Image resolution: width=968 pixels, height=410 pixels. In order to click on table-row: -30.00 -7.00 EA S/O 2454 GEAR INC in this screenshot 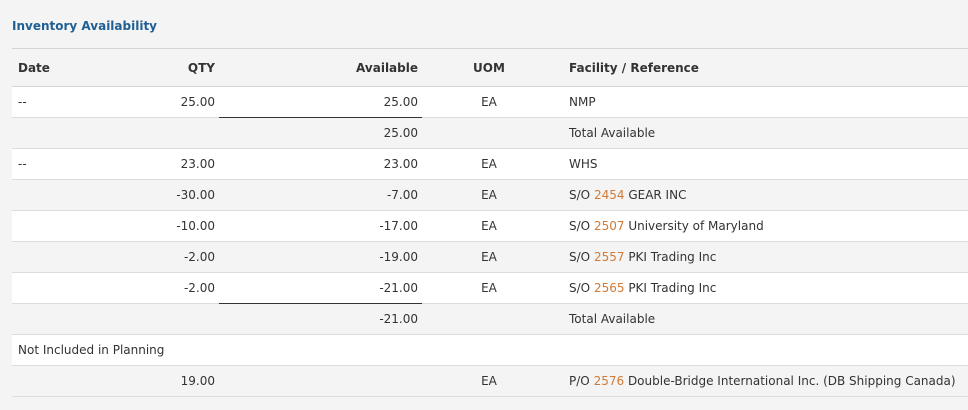, I will do `click(490, 195)`.